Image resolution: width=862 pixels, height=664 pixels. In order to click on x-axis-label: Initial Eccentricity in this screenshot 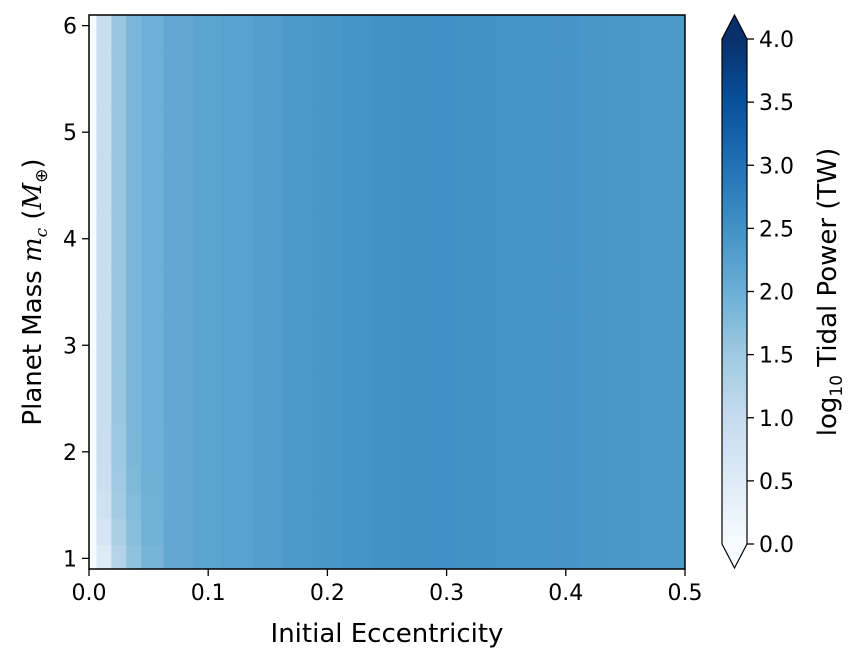, I will do `click(387, 634)`.